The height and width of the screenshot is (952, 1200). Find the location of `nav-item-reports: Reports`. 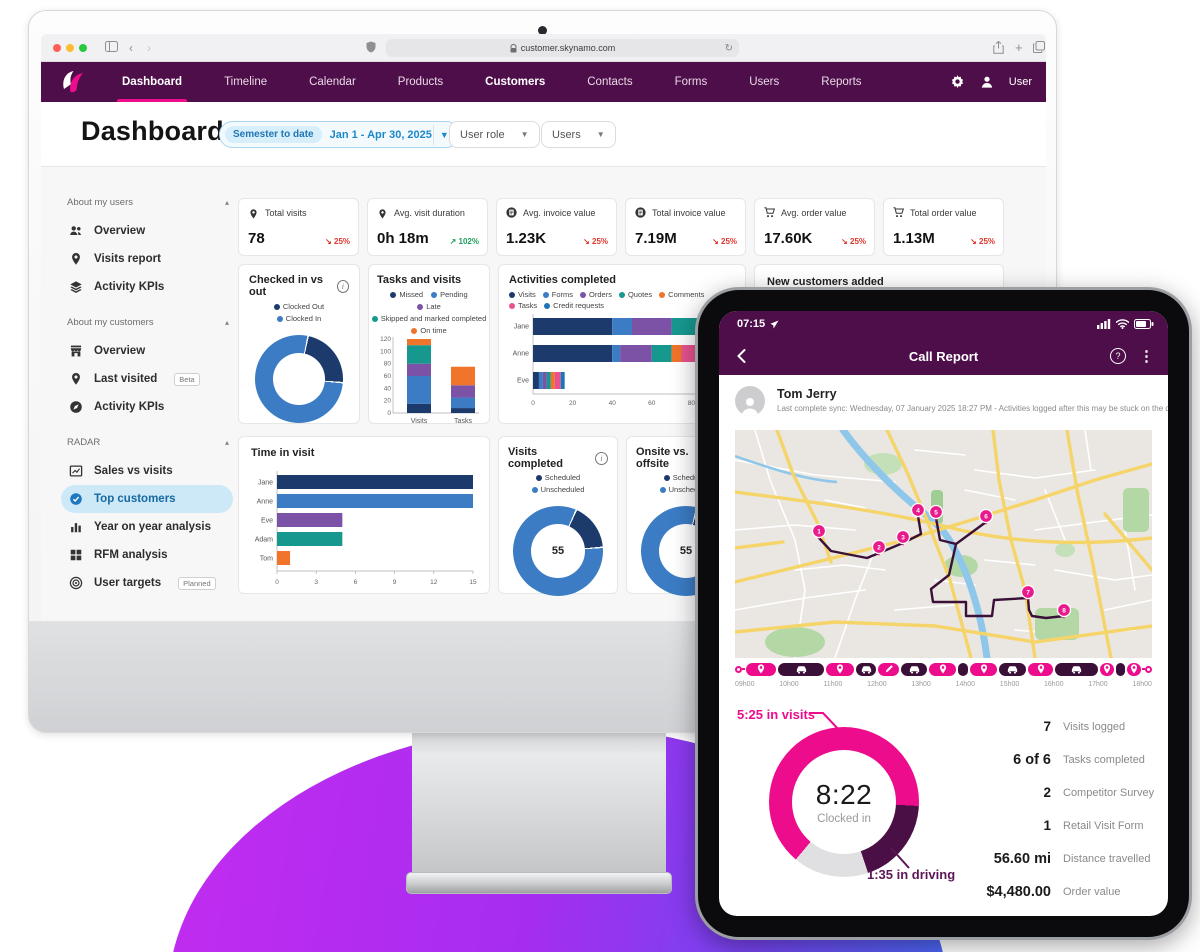

nav-item-reports: Reports is located at coordinates (841, 82).